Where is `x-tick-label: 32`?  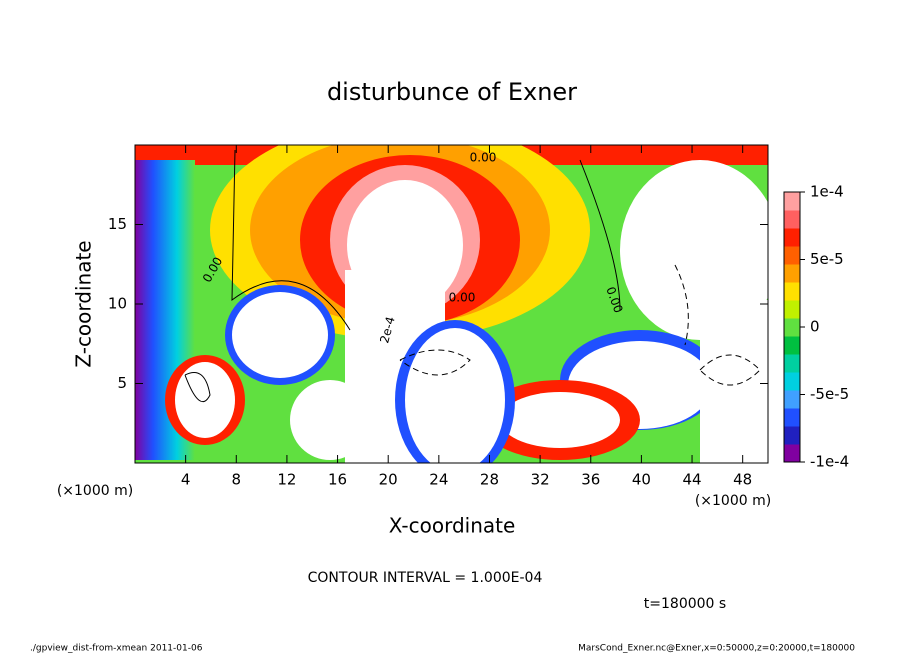
x-tick-label: 32 is located at coordinates (540, 480).